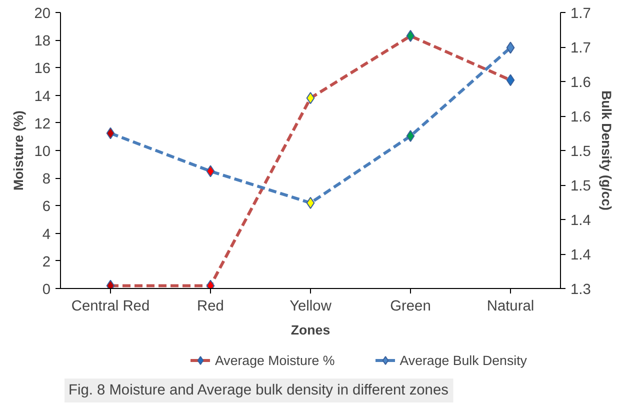 Image resolution: width=635 pixels, height=411 pixels. I want to click on x-tick-label: Red, so click(210, 306).